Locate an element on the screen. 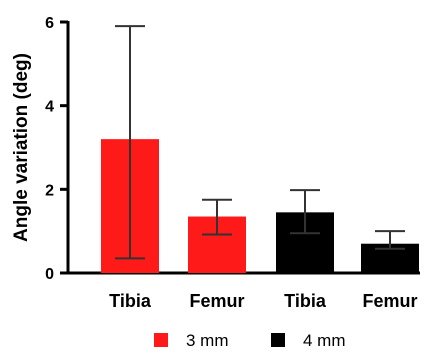 This screenshot has width=439, height=359. legend: 3 mm 4 mm is located at coordinates (250, 340).